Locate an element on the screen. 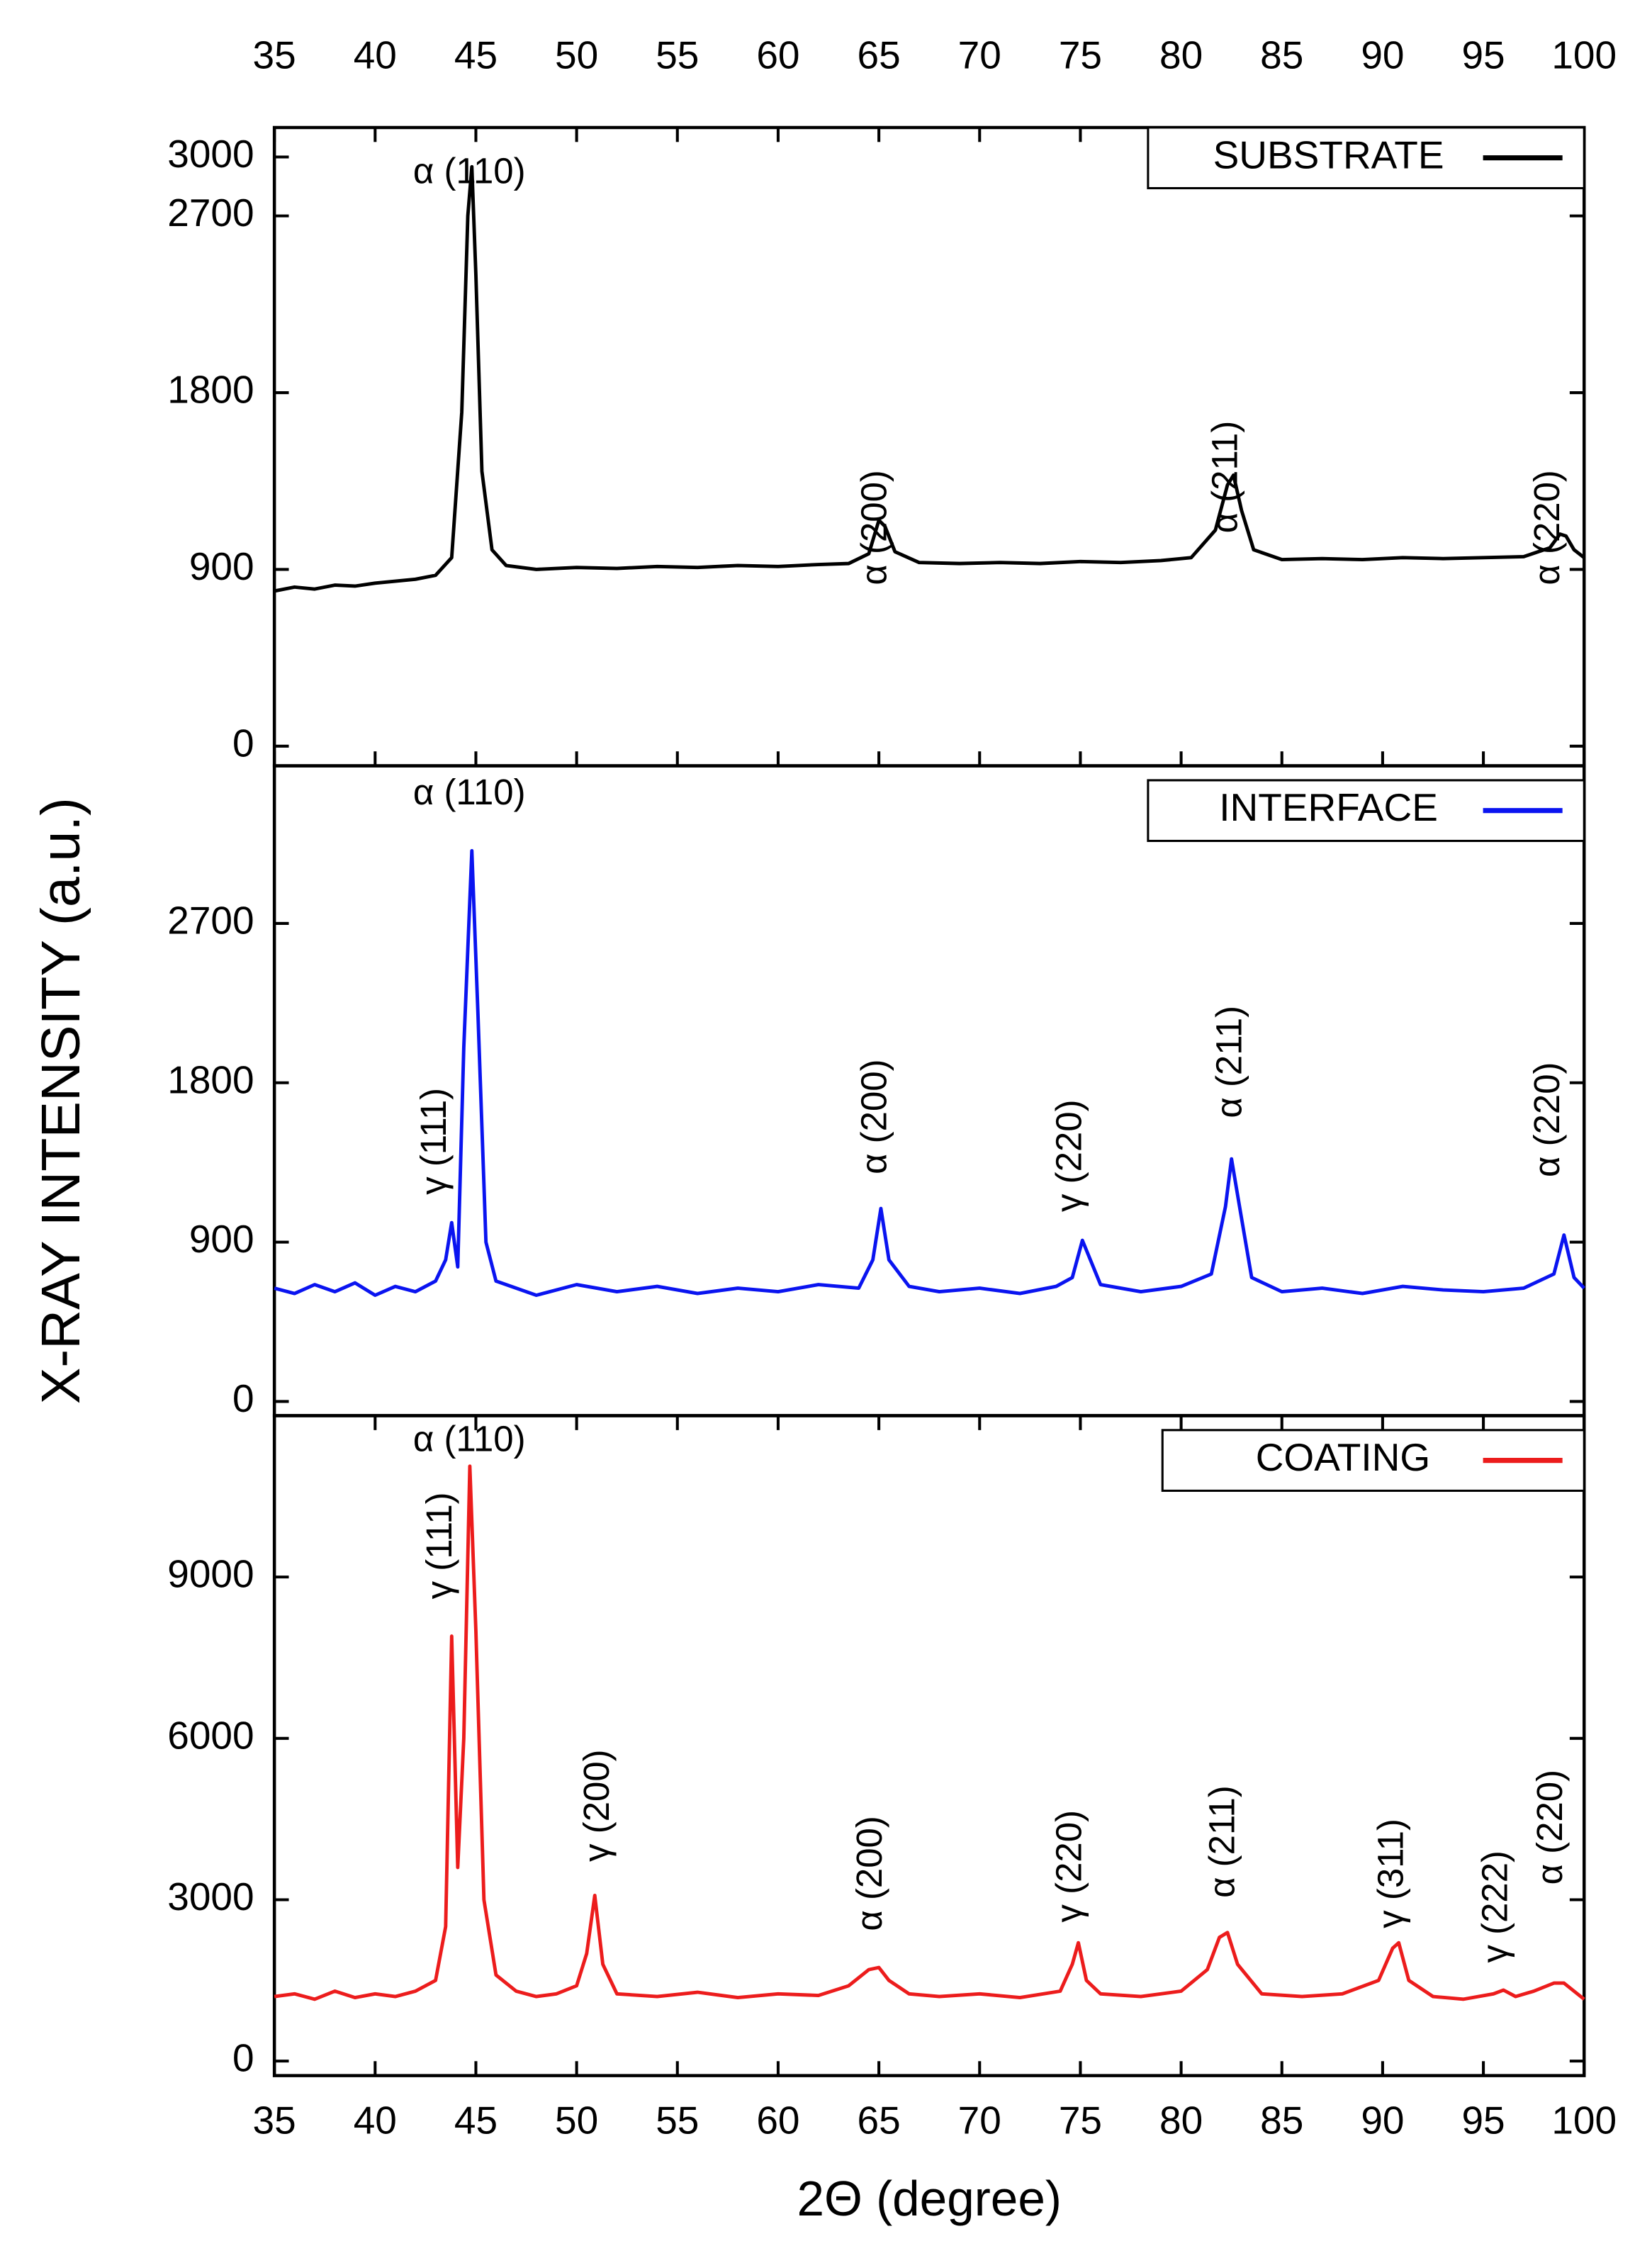 This screenshot has width=1652, height=2258. peak-label: γ (200) is located at coordinates (596, 1805).